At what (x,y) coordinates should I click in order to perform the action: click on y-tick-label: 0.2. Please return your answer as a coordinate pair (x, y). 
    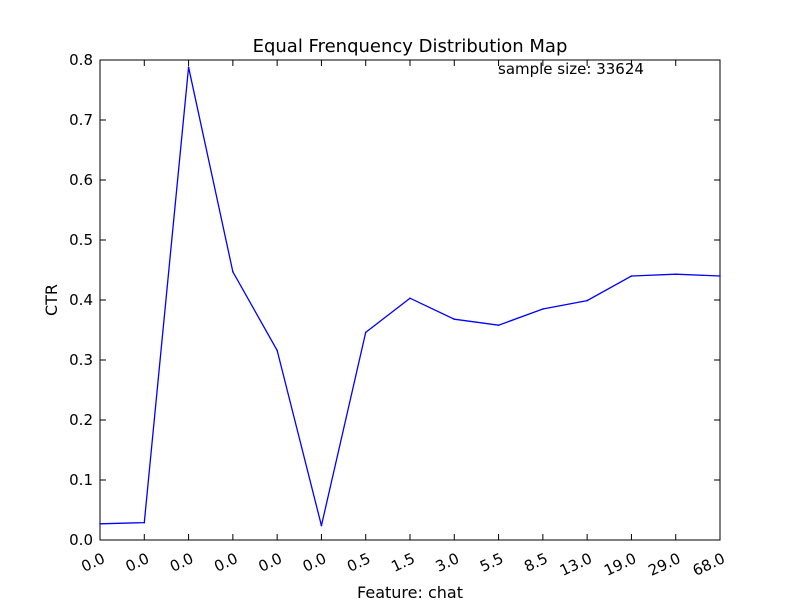
    Looking at the image, I should click on (81, 420).